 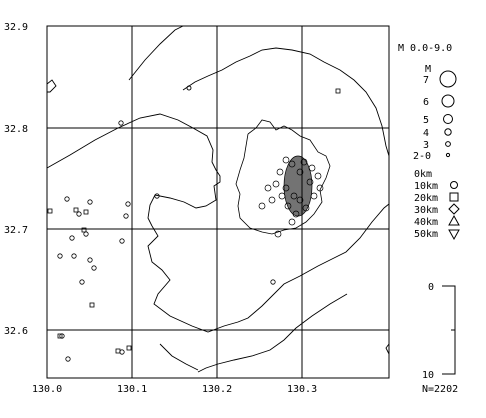 What do you see at coordinates (425, 48) in the screenshot?
I see `magnitude-range-title: M 0.0-9.0` at bounding box center [425, 48].